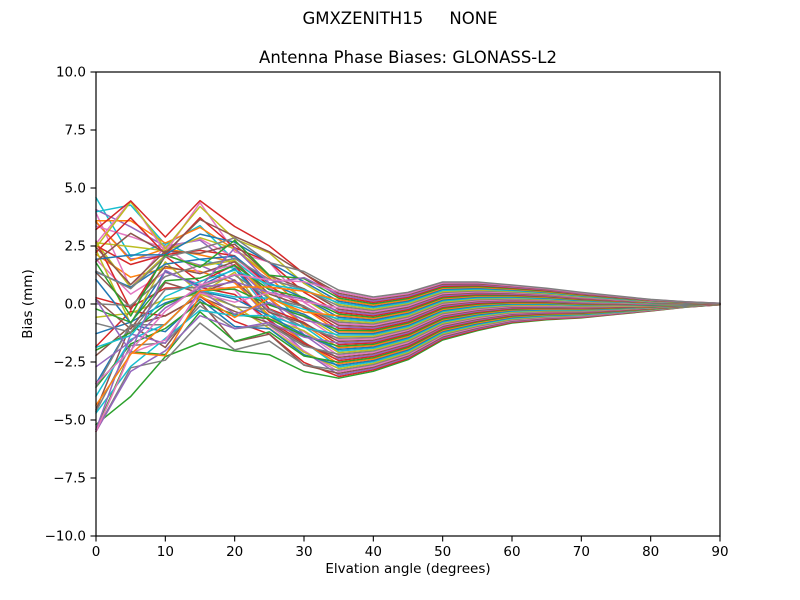 The image size is (800, 600). Describe the element at coordinates (408, 271) in the screenshot. I see `series-line` at that location.